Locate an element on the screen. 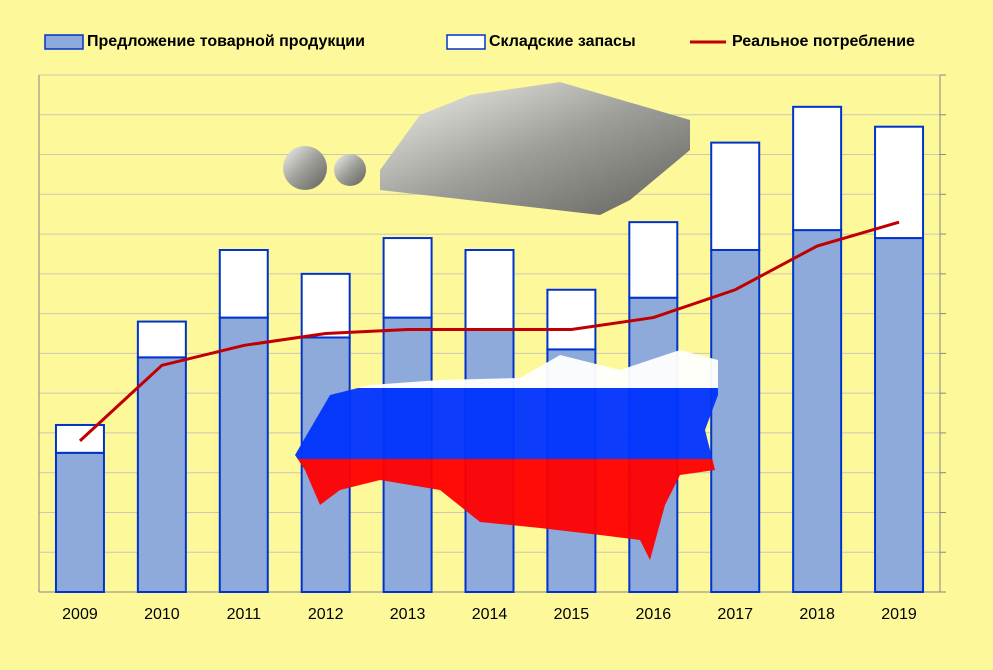 This screenshot has height=670, width=993. x-tick-label: 2015 is located at coordinates (572, 614).